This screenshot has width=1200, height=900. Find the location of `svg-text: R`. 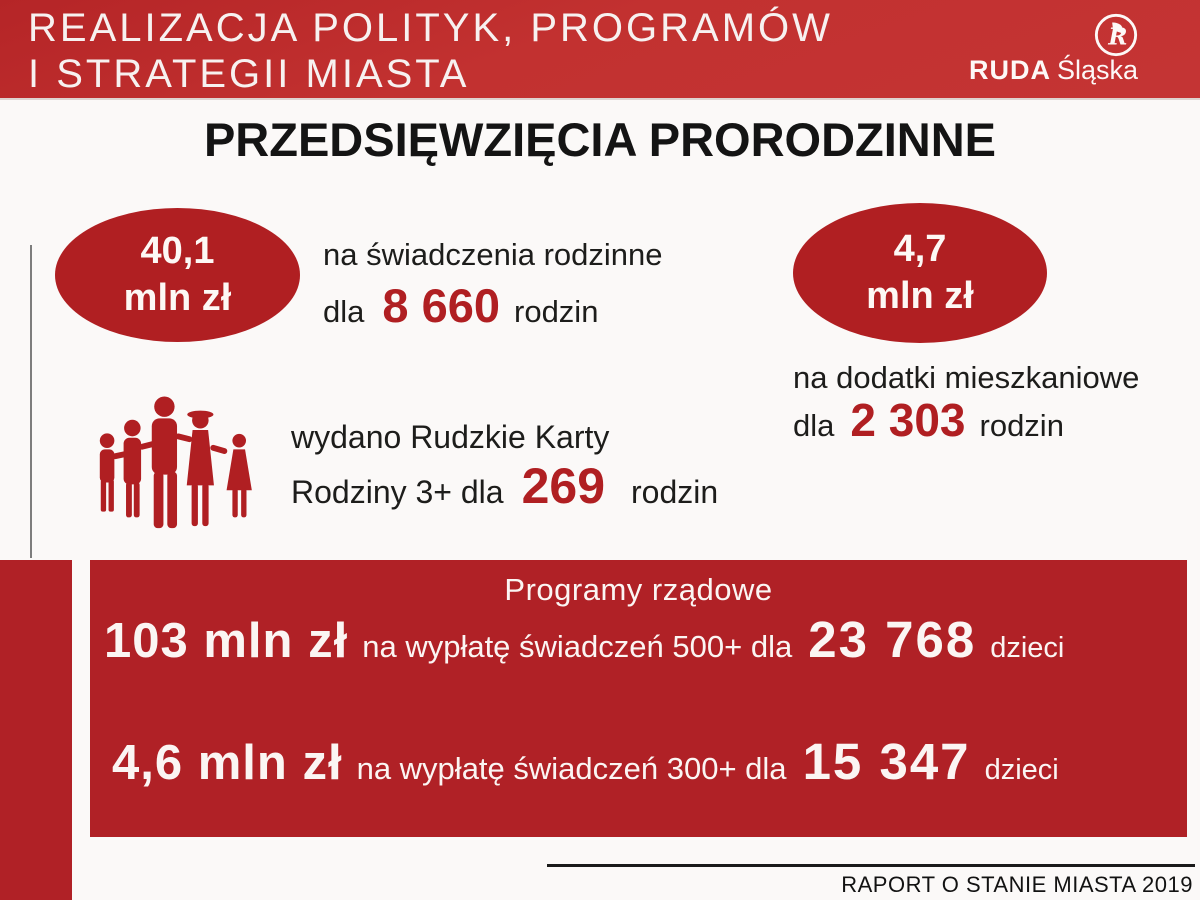

svg-text: R is located at coordinates (1117, 37).